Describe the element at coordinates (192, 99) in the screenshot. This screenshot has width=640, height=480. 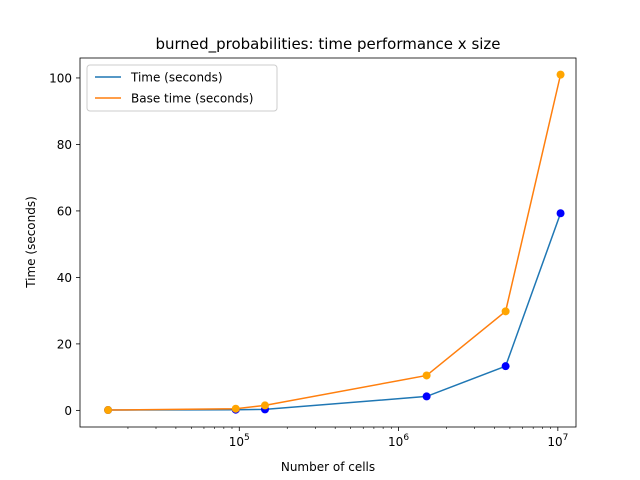
I see `legend-label-2: Base time (seconds)` at that location.